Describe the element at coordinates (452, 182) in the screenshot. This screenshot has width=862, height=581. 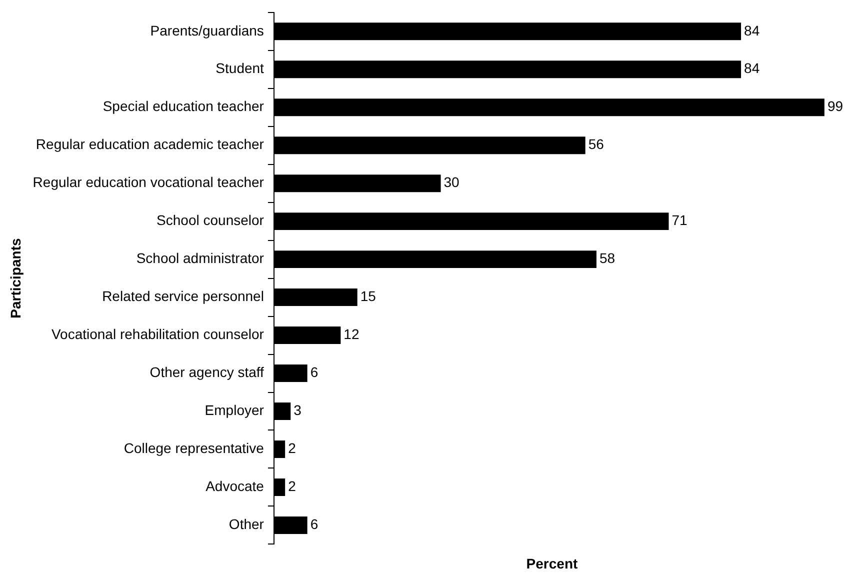
I see `data-label: 30` at that location.